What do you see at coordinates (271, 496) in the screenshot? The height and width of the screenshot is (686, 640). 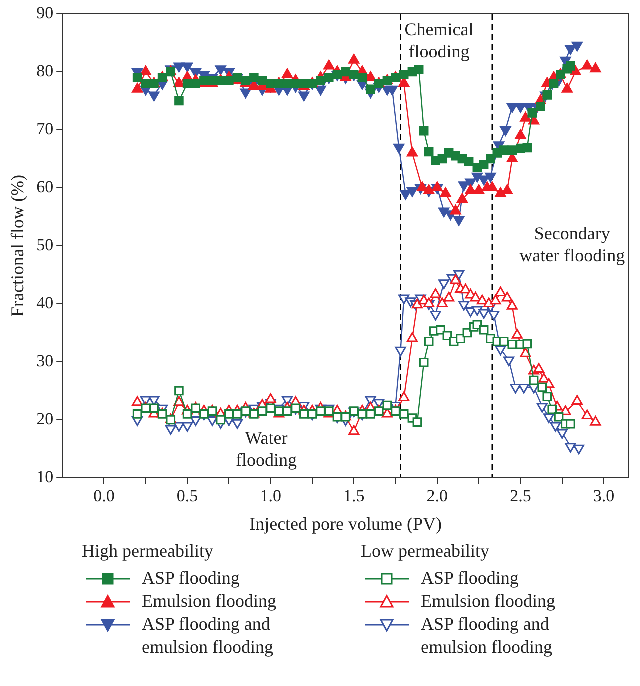 I see `x-tick-label: 1.0` at bounding box center [271, 496].